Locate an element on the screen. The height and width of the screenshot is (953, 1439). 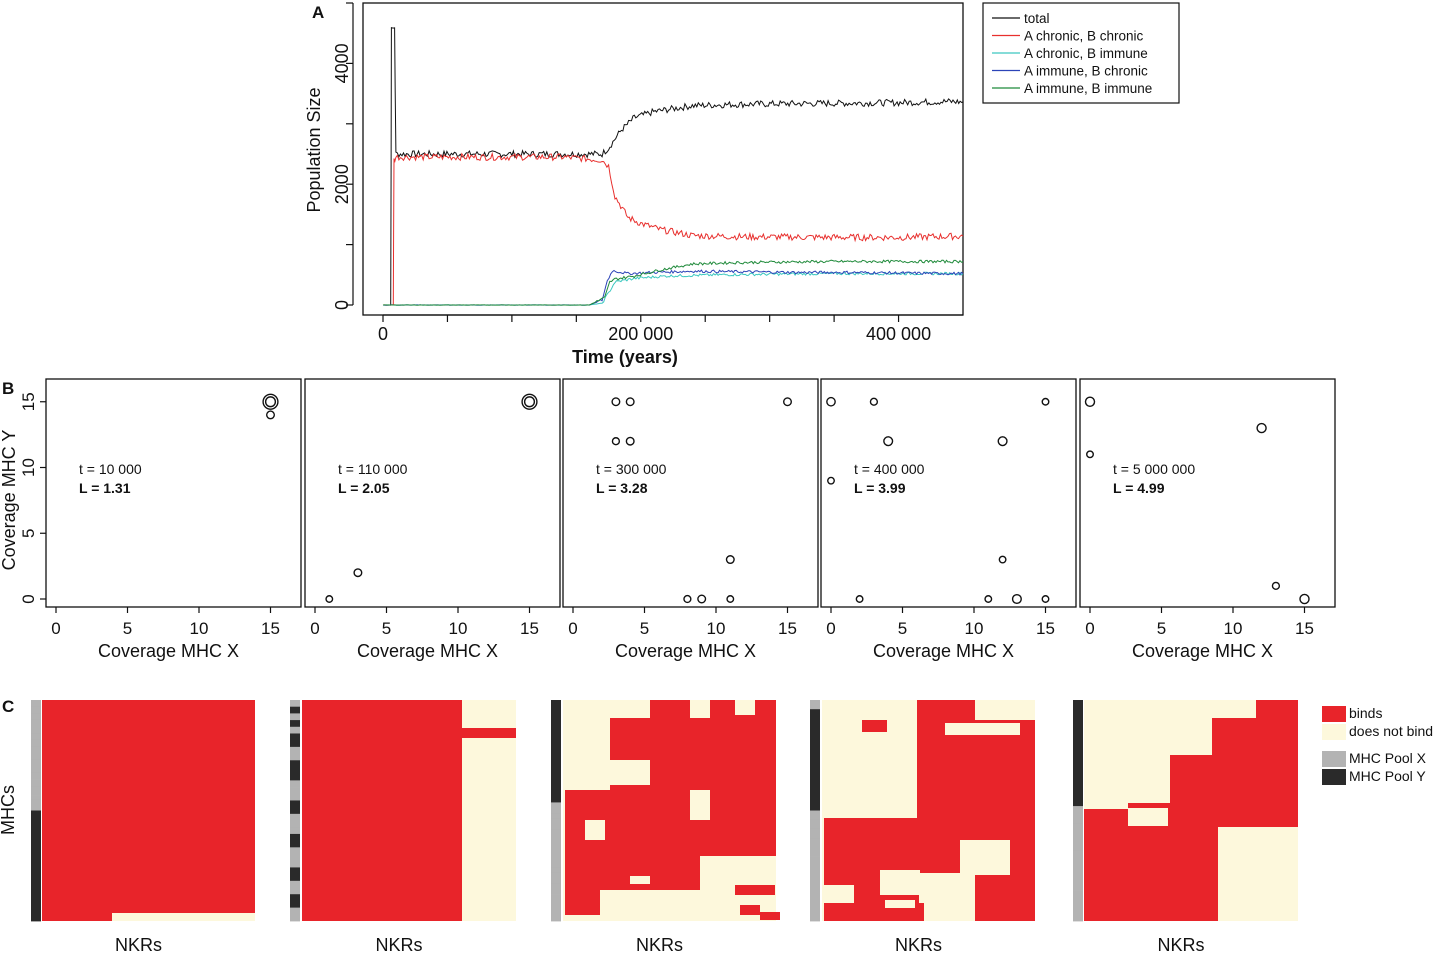
x-tick-label-3: 15 is located at coordinates (1304, 628).